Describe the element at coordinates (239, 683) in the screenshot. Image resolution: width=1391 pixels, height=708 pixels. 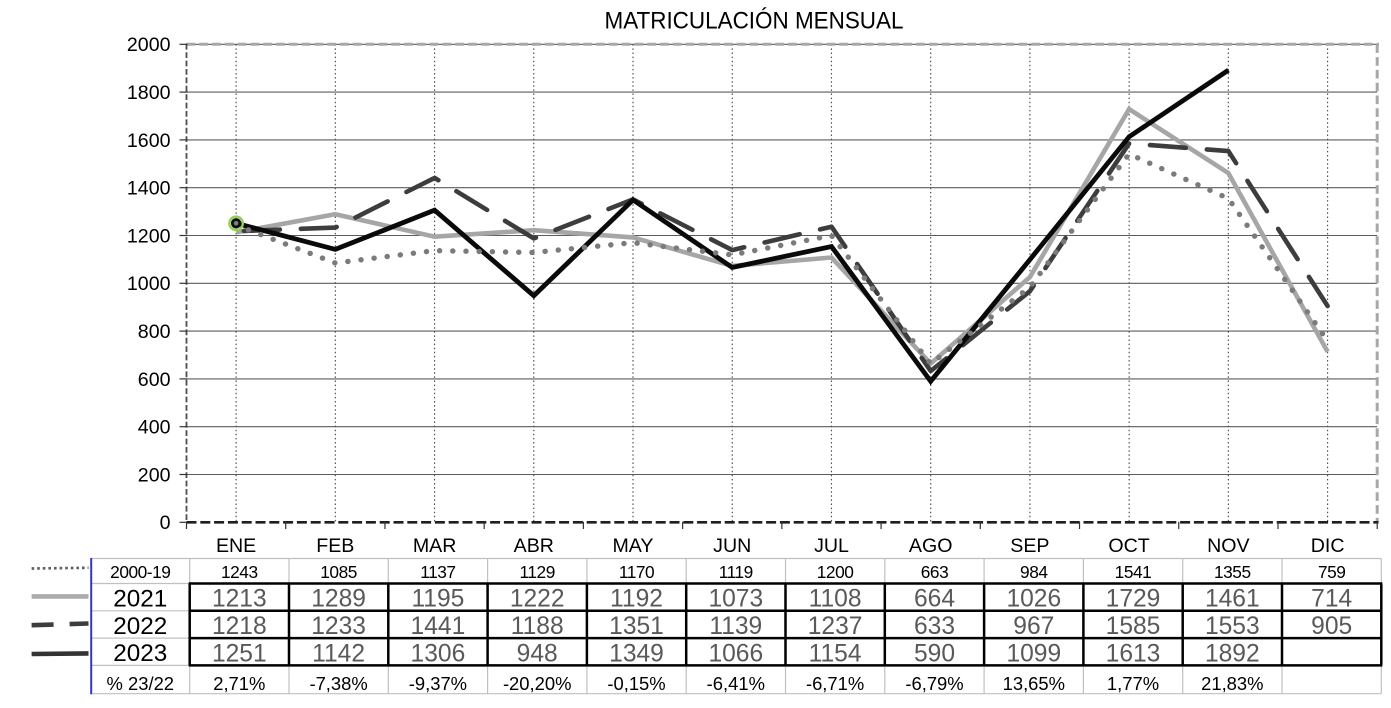
I see `svg-text: 2,71%` at that location.